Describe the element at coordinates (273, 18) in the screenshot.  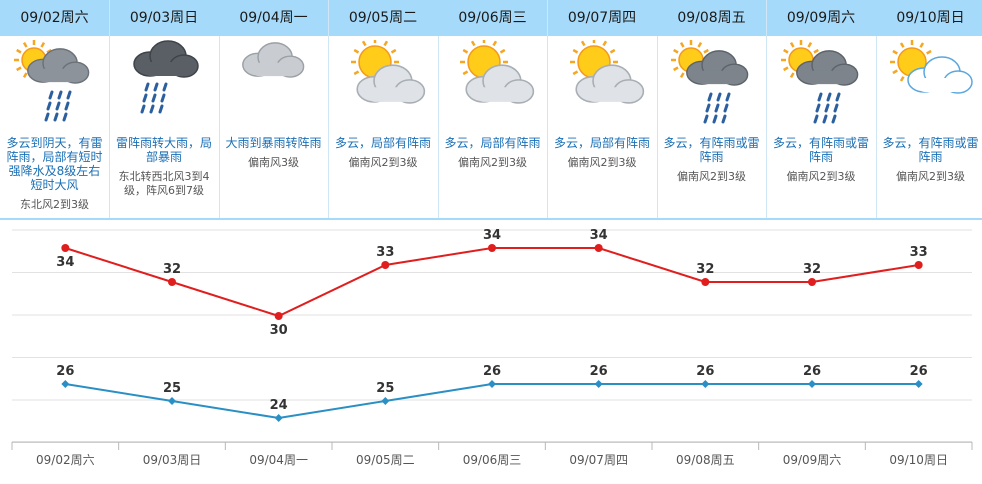
I see `day-date: 09/04周一` at that location.